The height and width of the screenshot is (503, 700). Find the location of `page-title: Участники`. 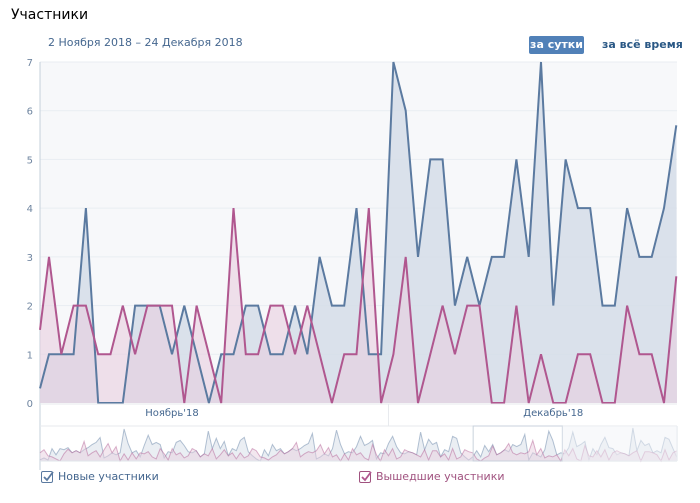

page-title: Участники is located at coordinates (50, 15).